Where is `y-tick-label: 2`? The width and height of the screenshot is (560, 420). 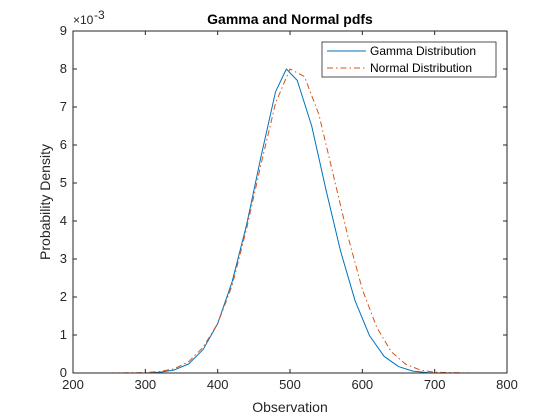 y-tick-label: 2 is located at coordinates (63, 296).